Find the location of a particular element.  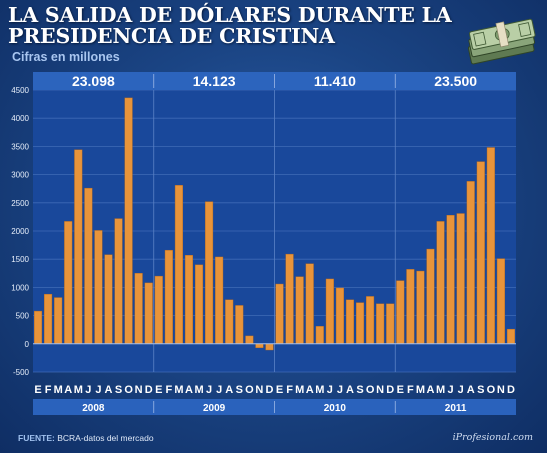

year-total-label: 14.123 is located at coordinates (214, 81).